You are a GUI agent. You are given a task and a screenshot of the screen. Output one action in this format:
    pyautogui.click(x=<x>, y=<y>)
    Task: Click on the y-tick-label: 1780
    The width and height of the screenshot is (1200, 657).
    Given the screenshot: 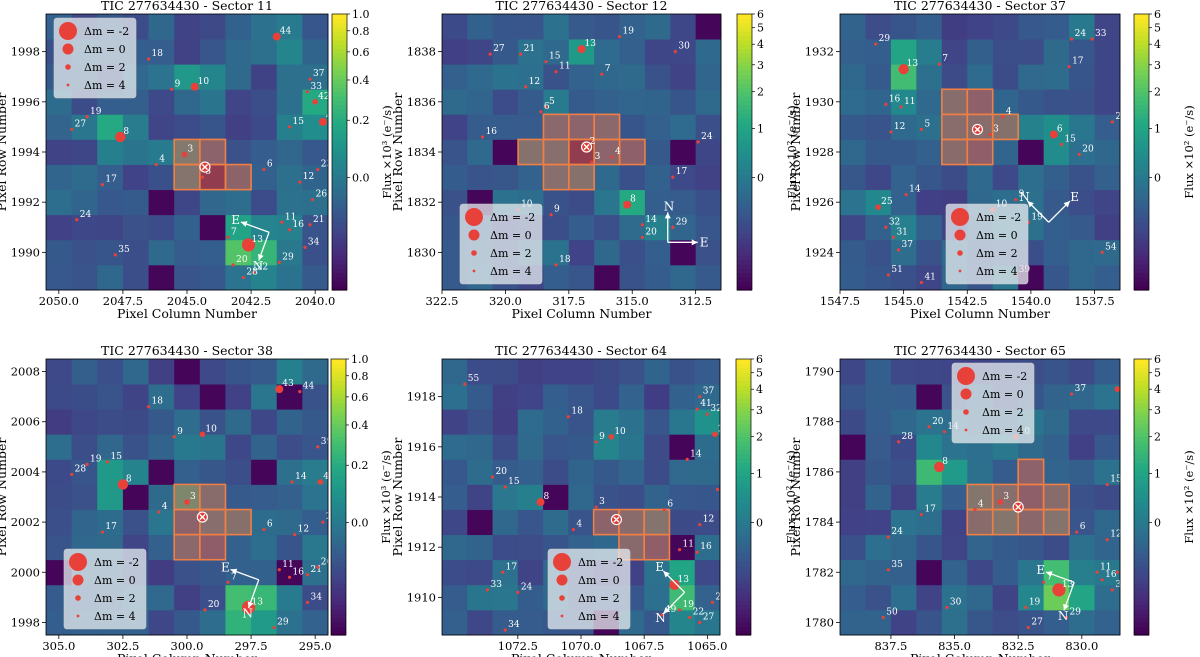 What is the action you would take?
    pyautogui.click(x=819, y=622)
    